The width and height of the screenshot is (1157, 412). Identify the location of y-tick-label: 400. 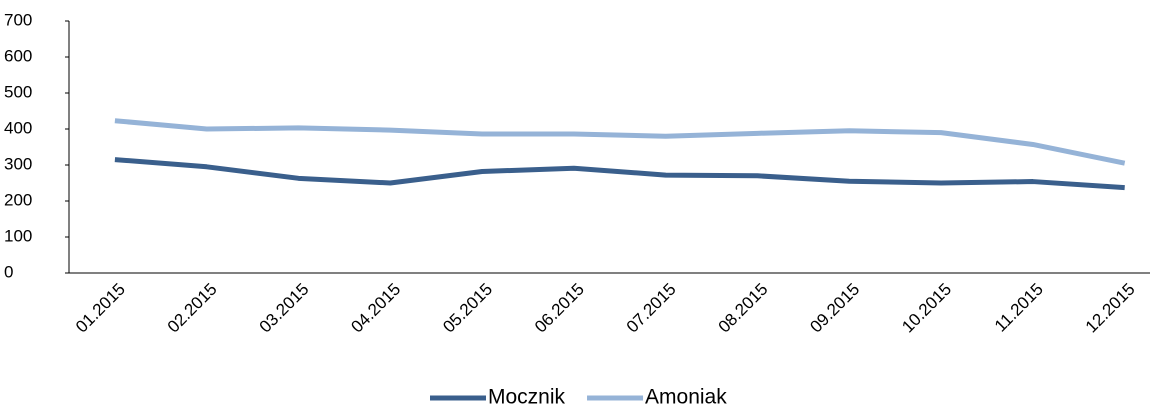
(18, 127).